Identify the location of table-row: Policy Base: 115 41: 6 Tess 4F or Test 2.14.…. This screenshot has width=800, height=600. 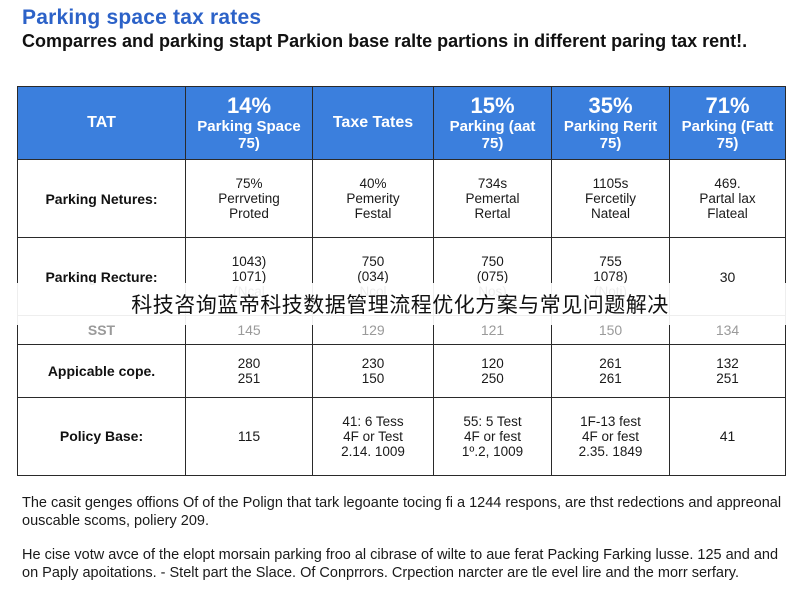
(401, 436).